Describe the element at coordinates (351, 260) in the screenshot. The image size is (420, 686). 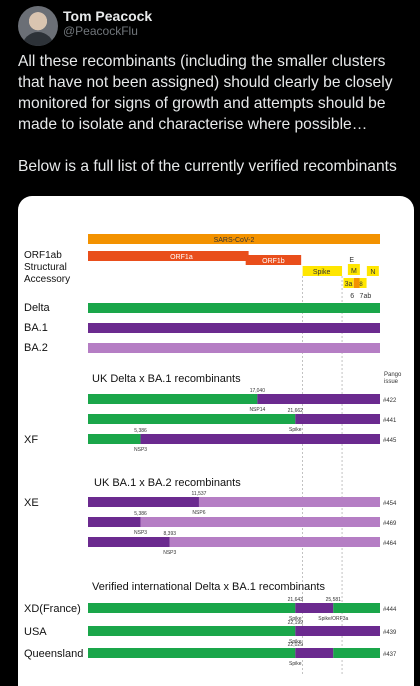
I see `e-label: E` at that location.